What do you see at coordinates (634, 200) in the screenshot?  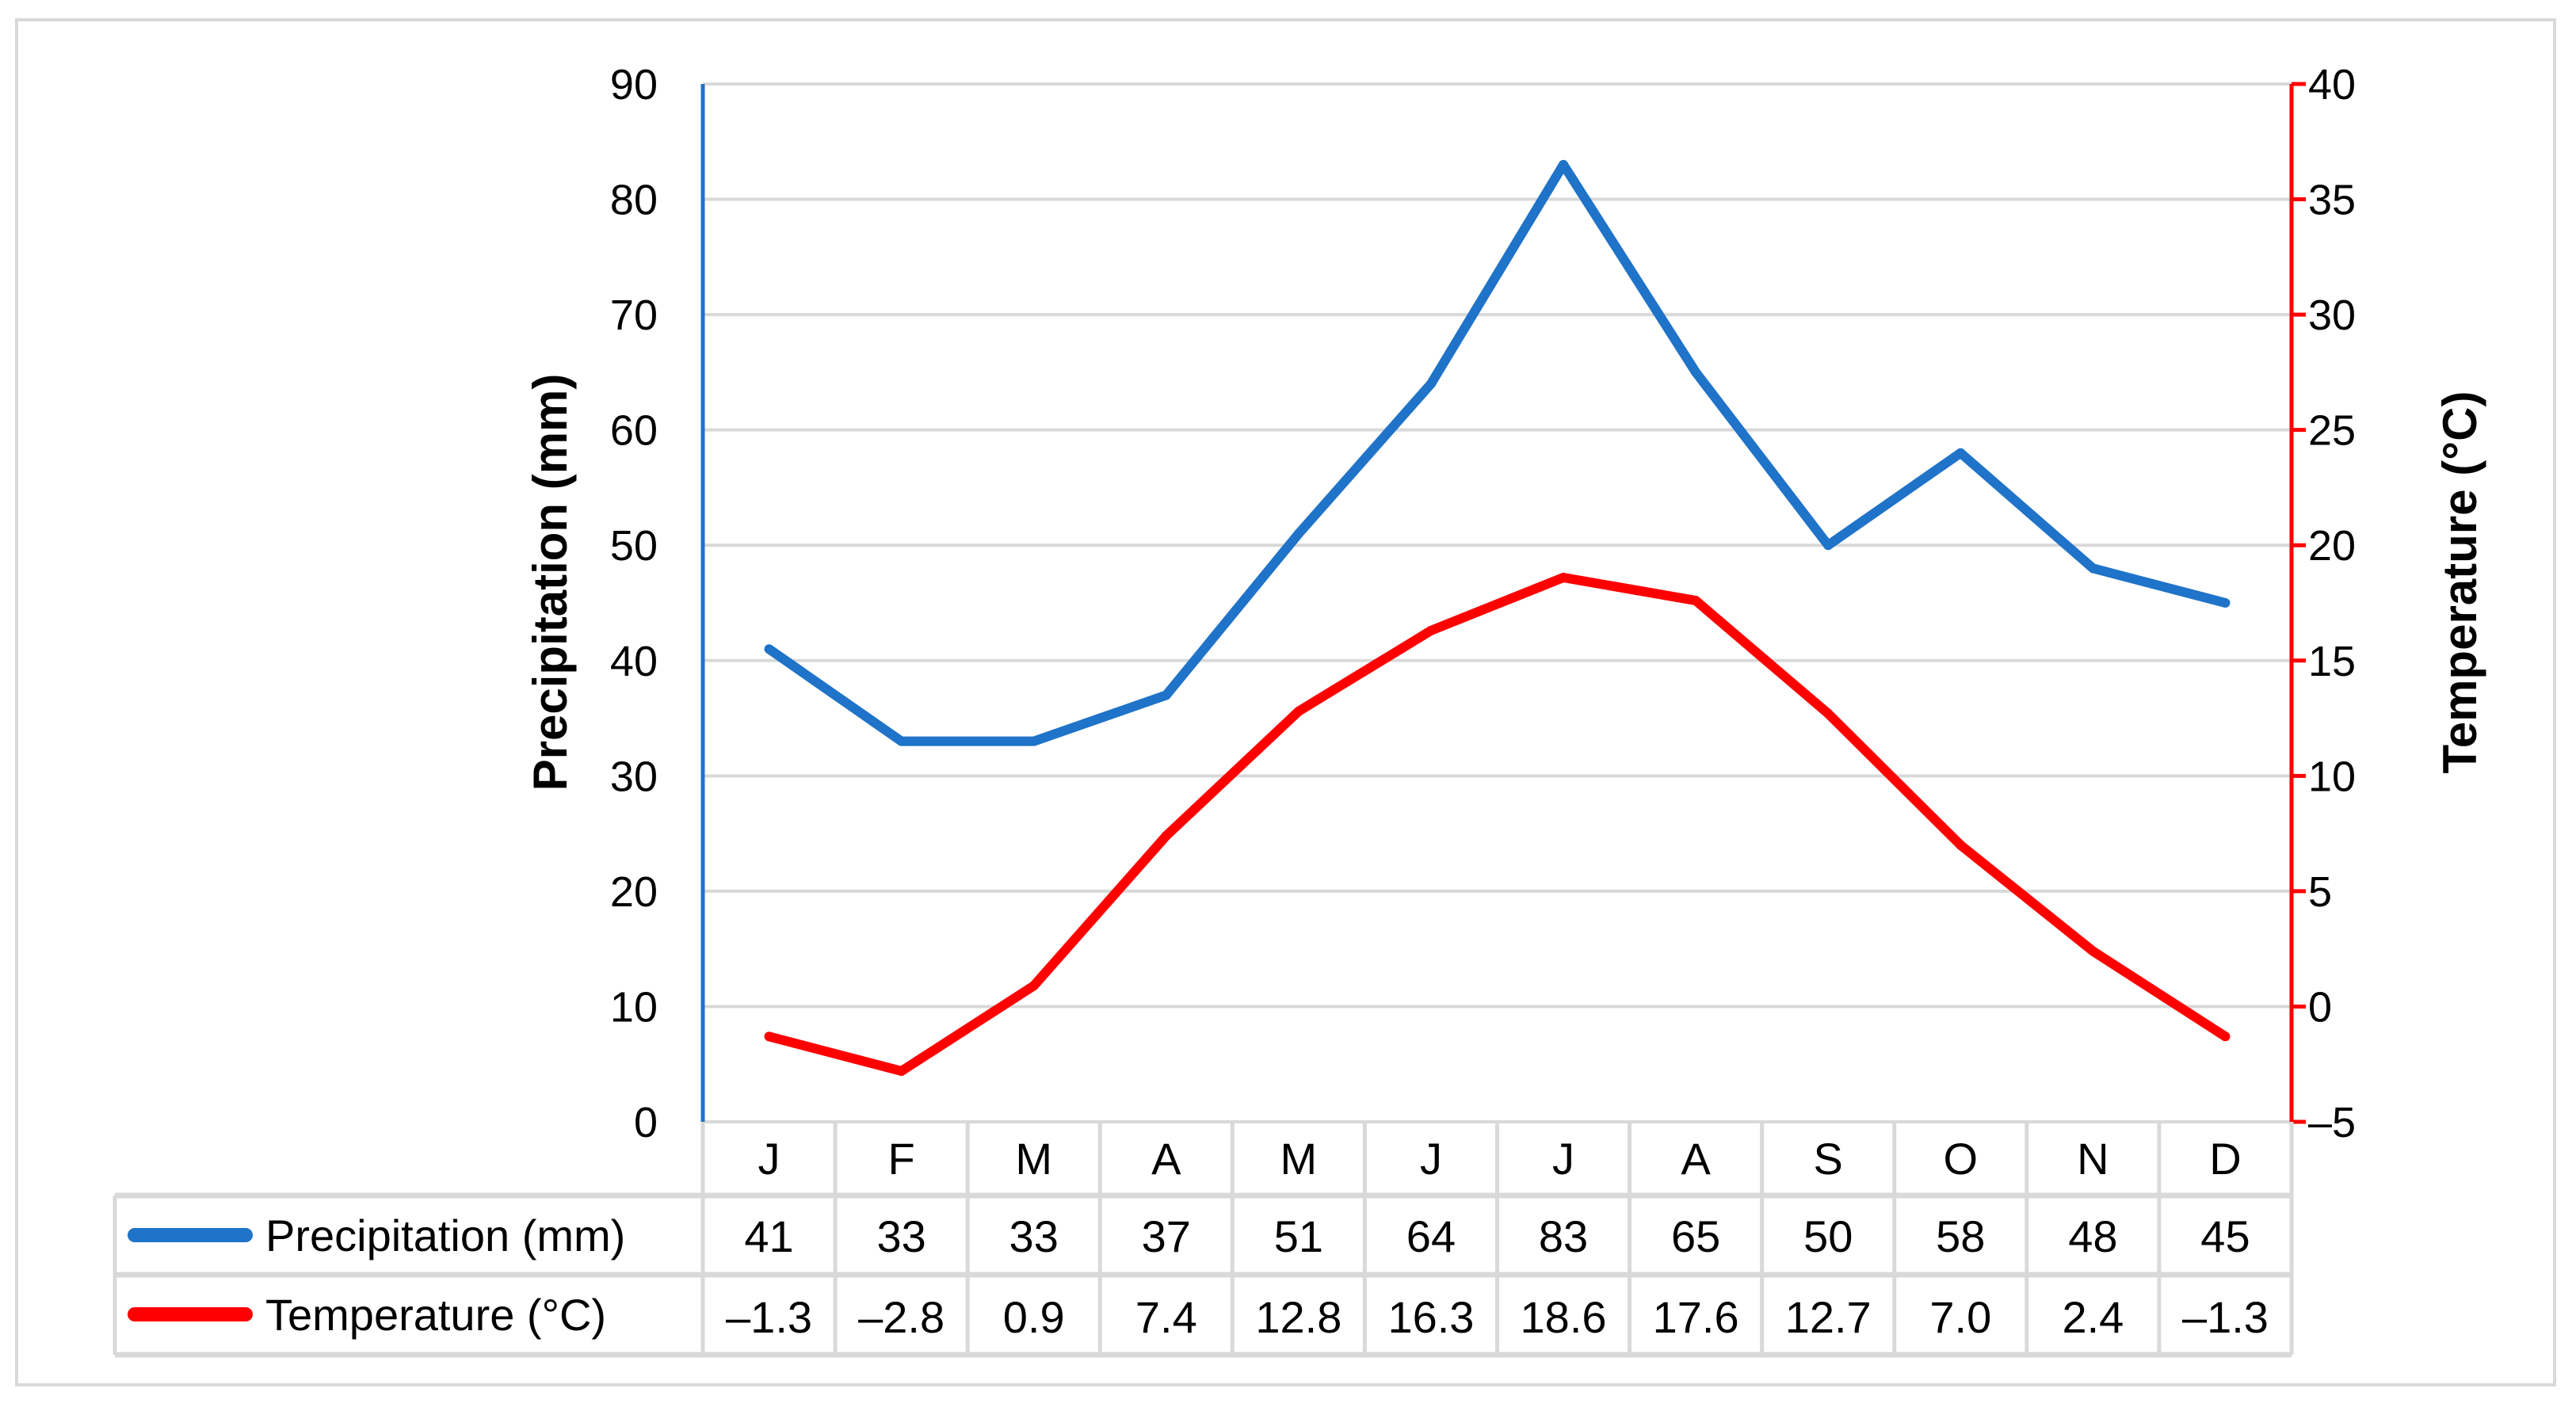 I see `left-tick-label: 80` at bounding box center [634, 200].